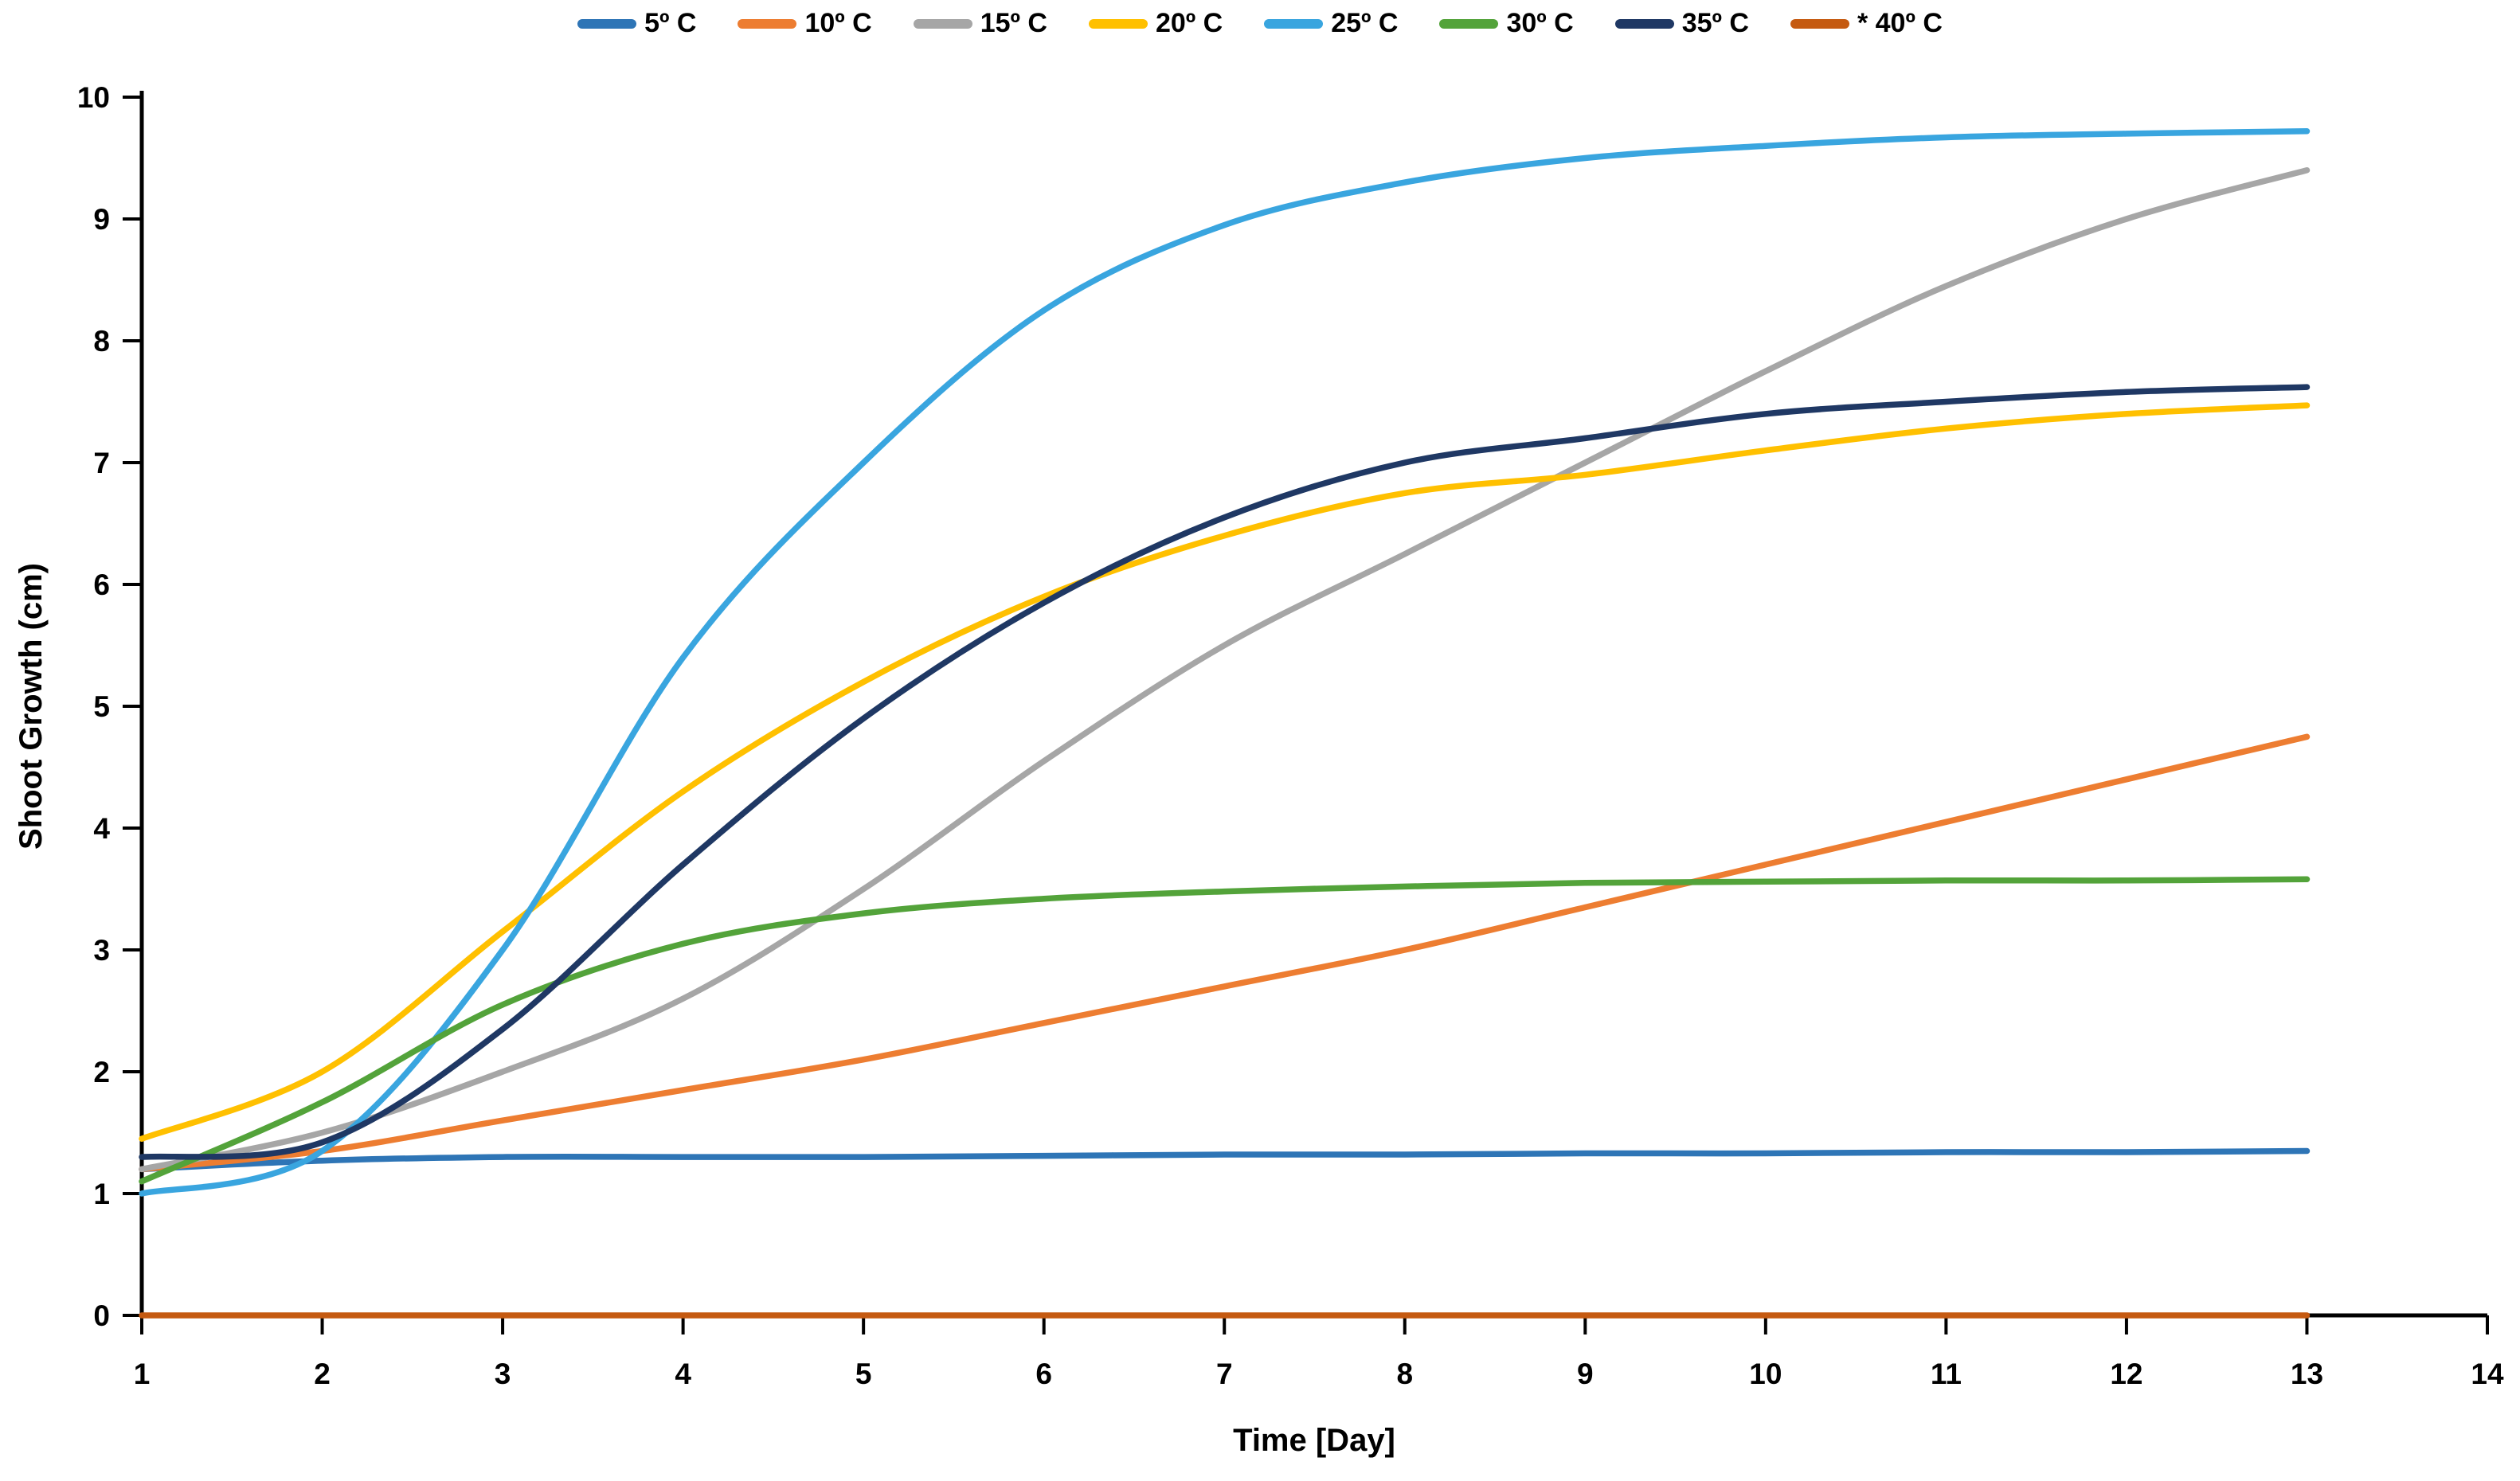 The height and width of the screenshot is (1481, 2520). Describe the element at coordinates (1043, 1374) in the screenshot. I see `x-tick-label: 6` at that location.